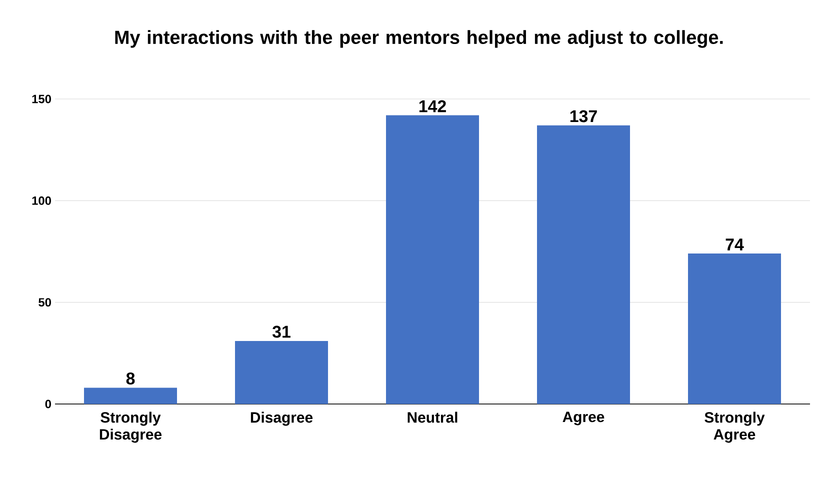 Image resolution: width=814 pixels, height=481 pixels. I want to click on y-tick-label: 100, so click(41, 200).